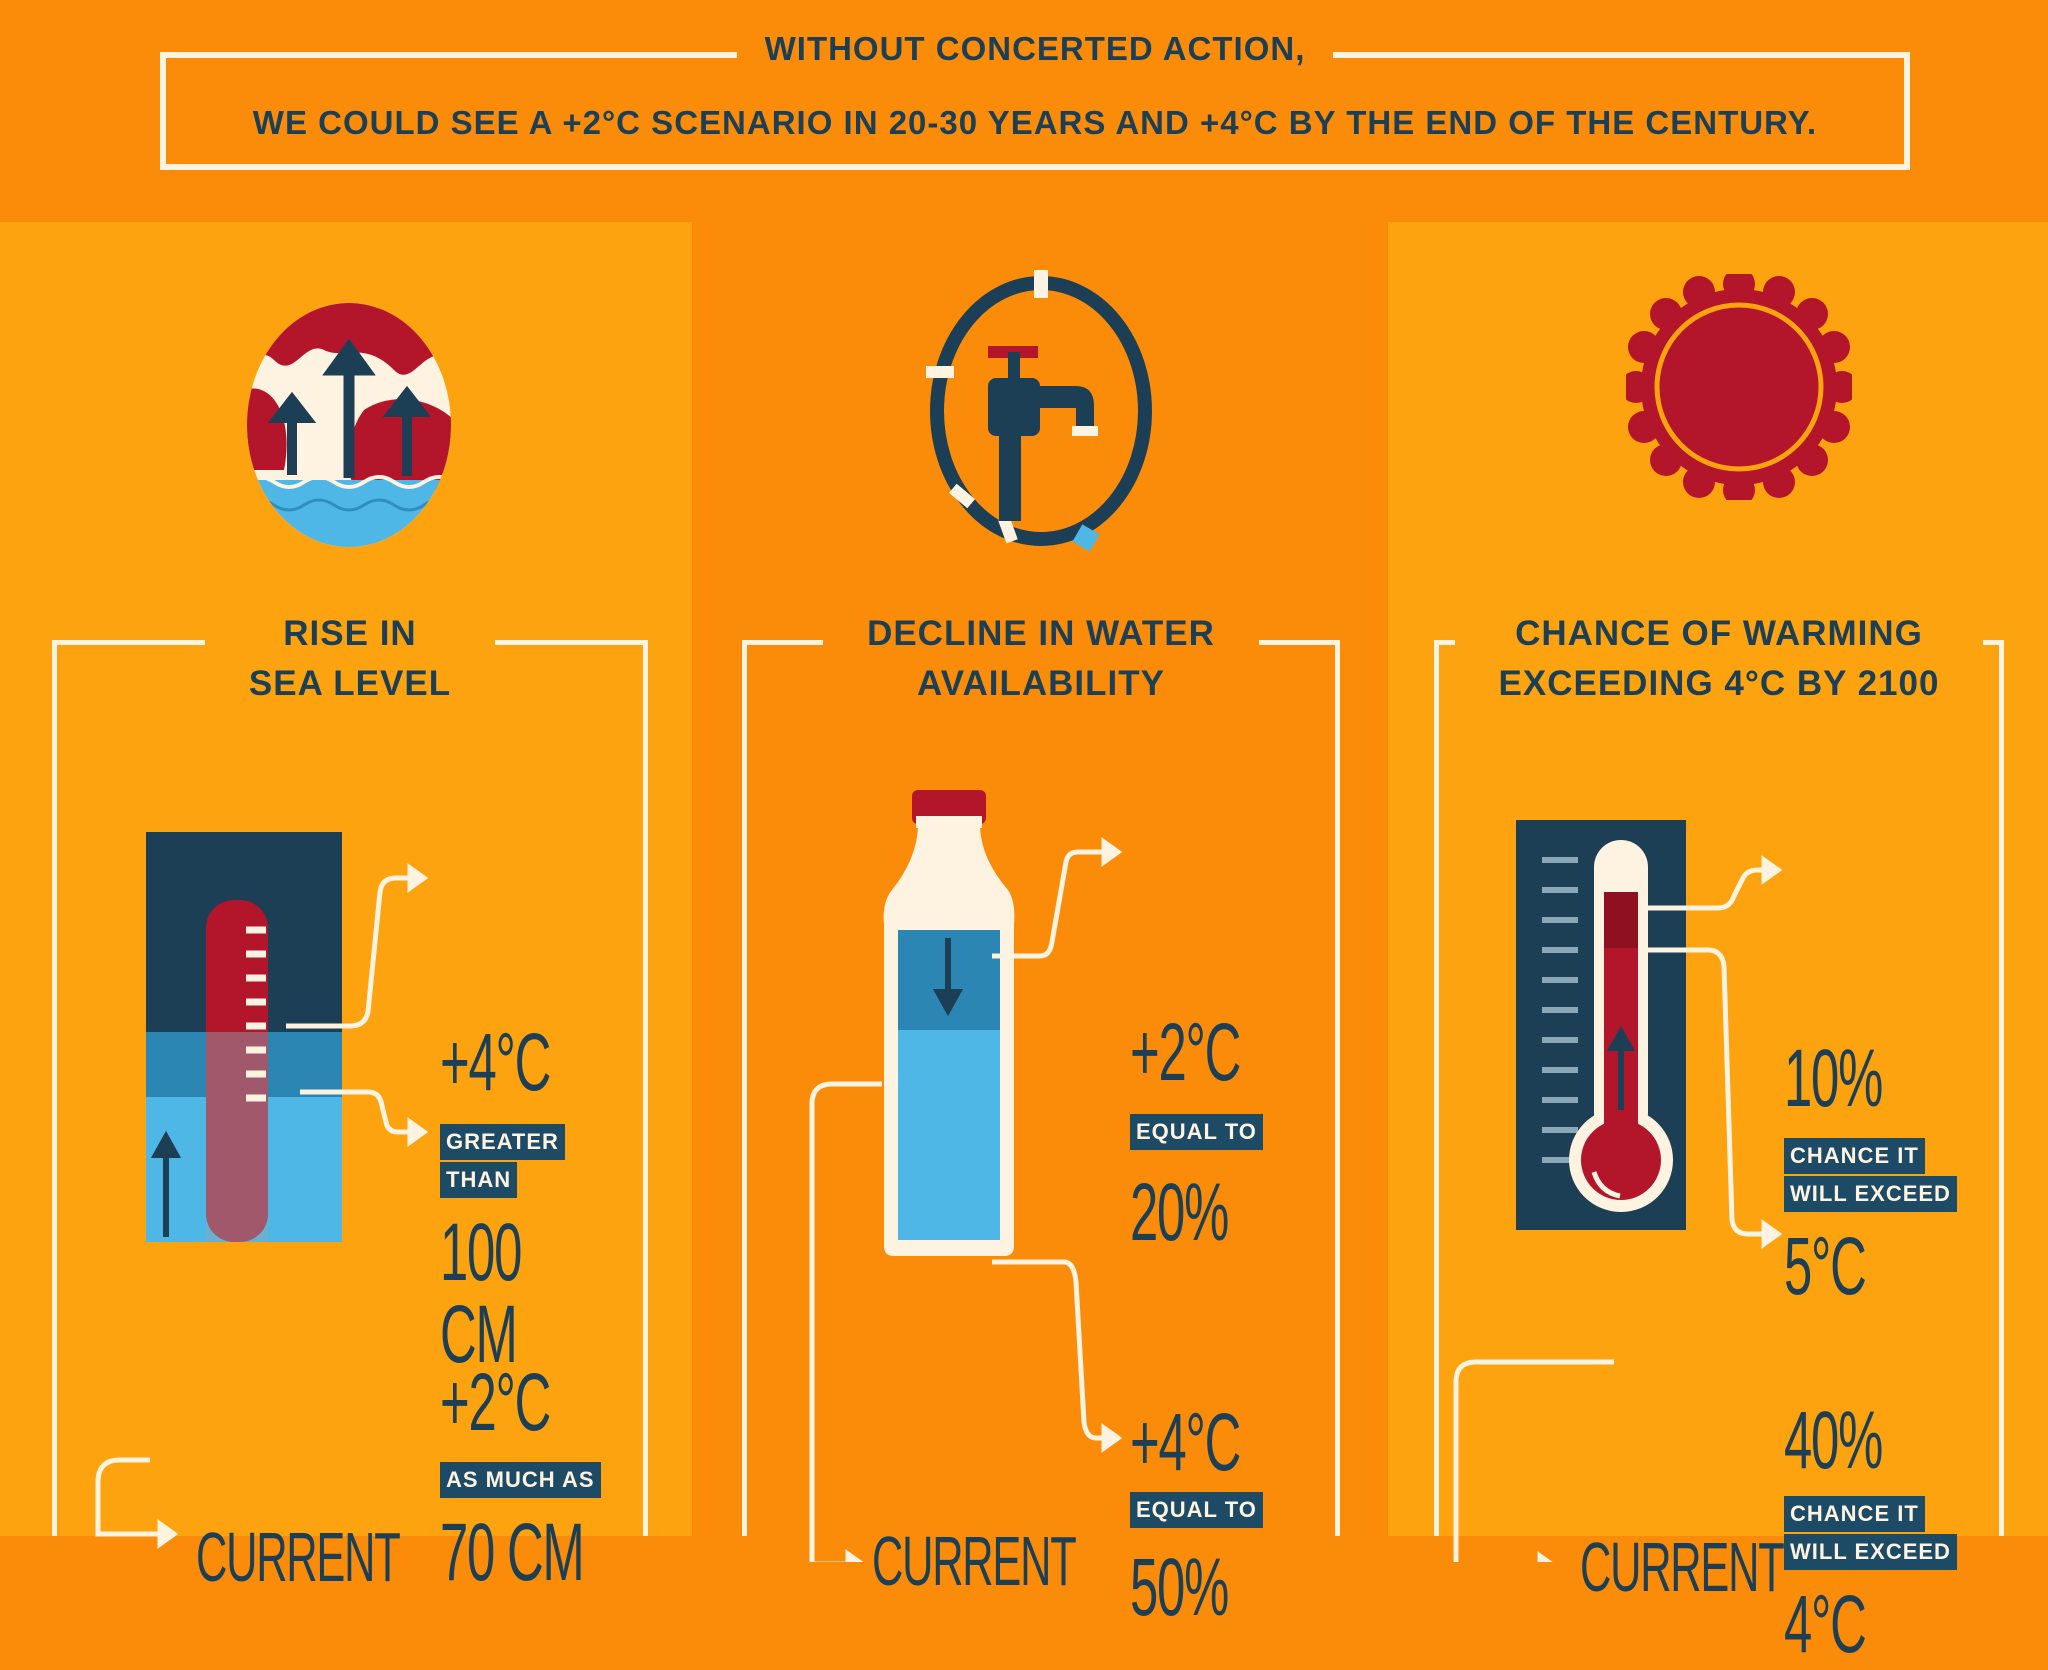  Describe the element at coordinates (1870, 1194) in the screenshot. I see `warming-upper-tag-2: WILL EXCEED` at that location.